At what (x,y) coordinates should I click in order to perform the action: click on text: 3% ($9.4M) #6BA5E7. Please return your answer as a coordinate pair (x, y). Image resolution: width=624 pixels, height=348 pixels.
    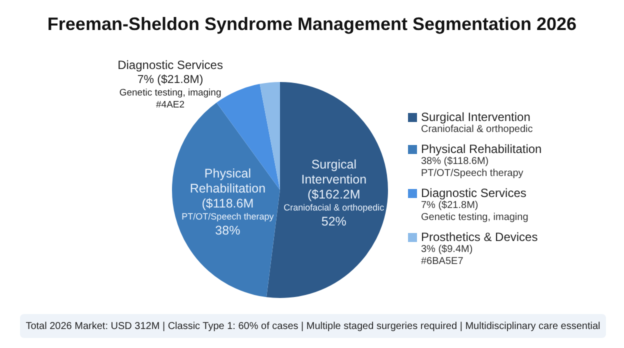
    Looking at the image, I should click on (447, 256).